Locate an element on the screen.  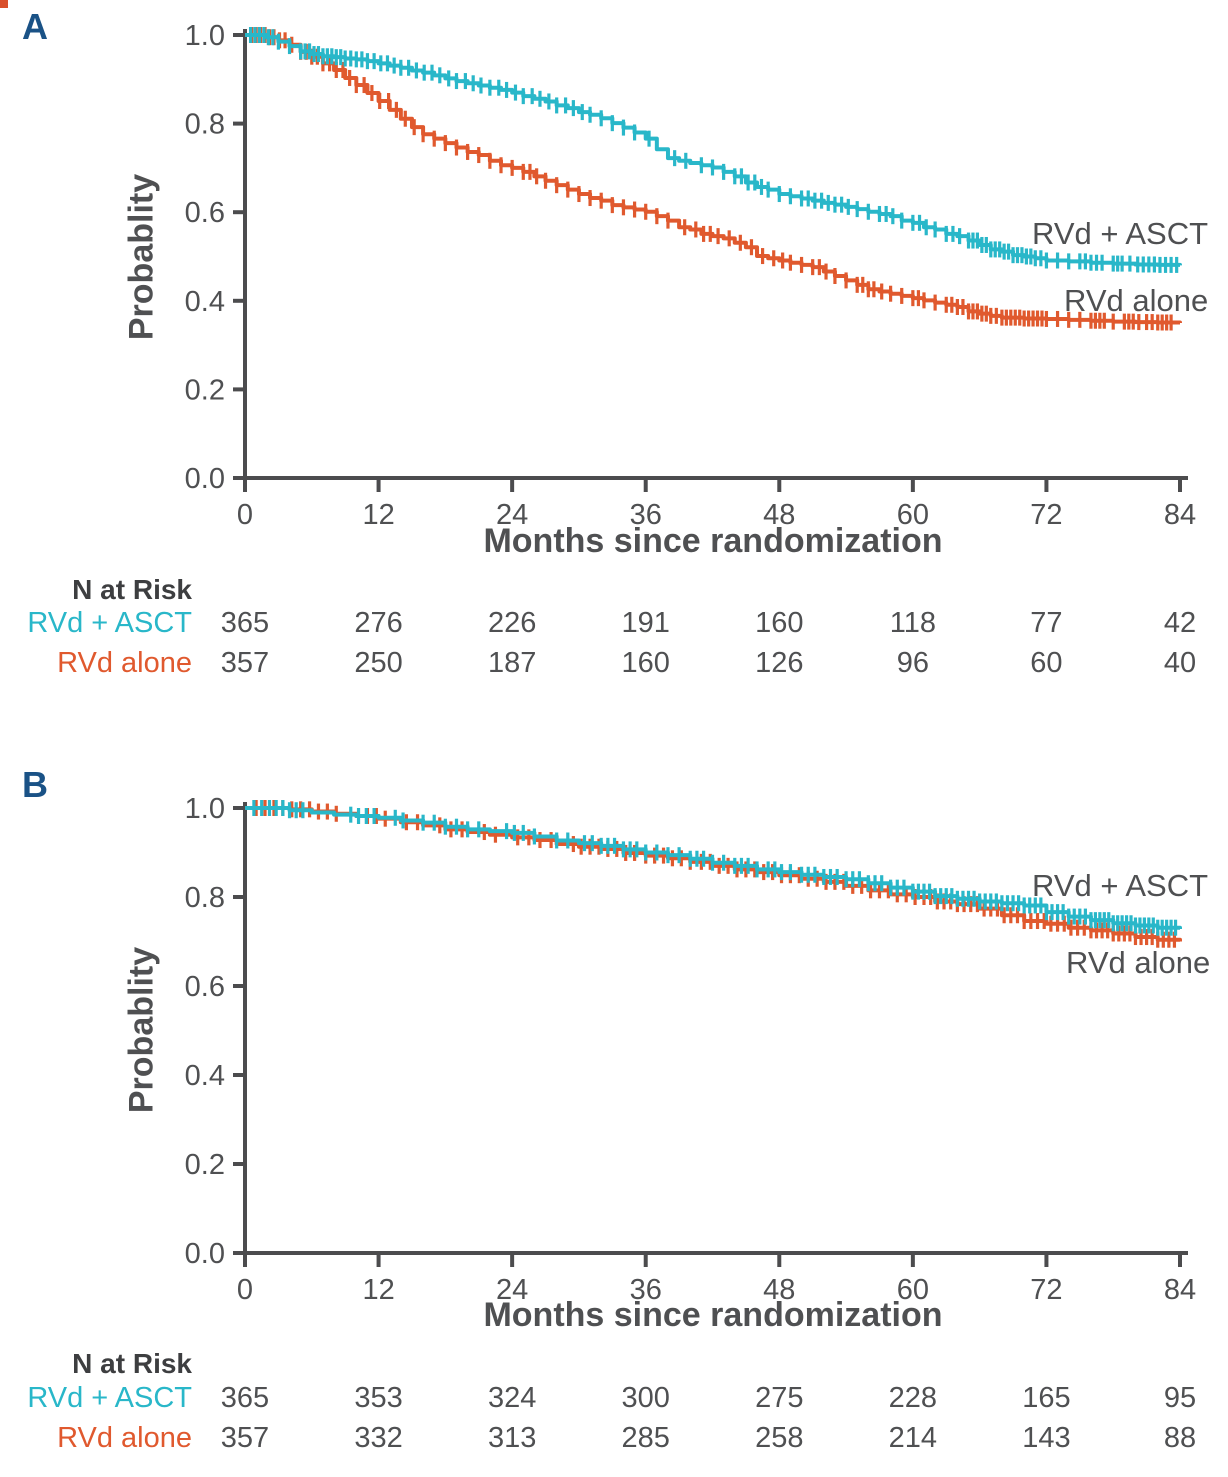
risk-value: 226 is located at coordinates (512, 623).